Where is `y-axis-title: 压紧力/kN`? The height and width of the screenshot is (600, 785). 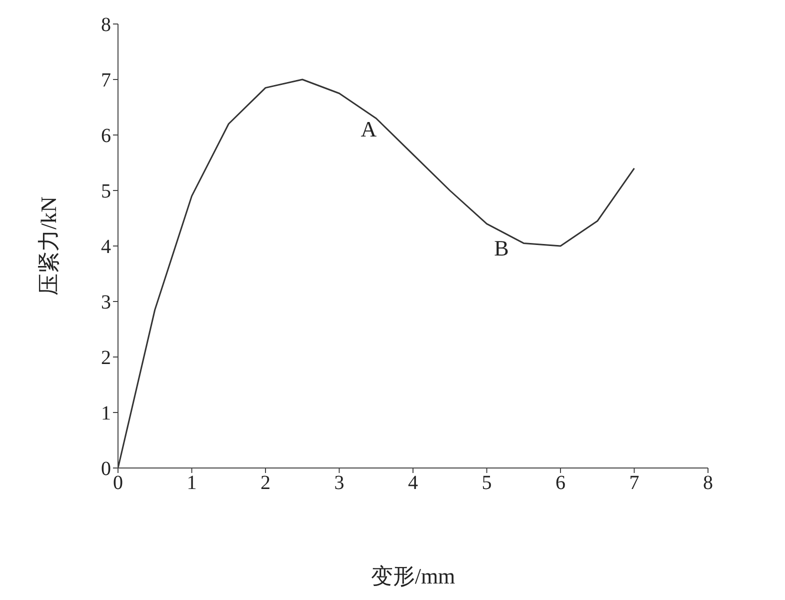
y-axis-title: 压紧力/kN is located at coordinates (48, 246).